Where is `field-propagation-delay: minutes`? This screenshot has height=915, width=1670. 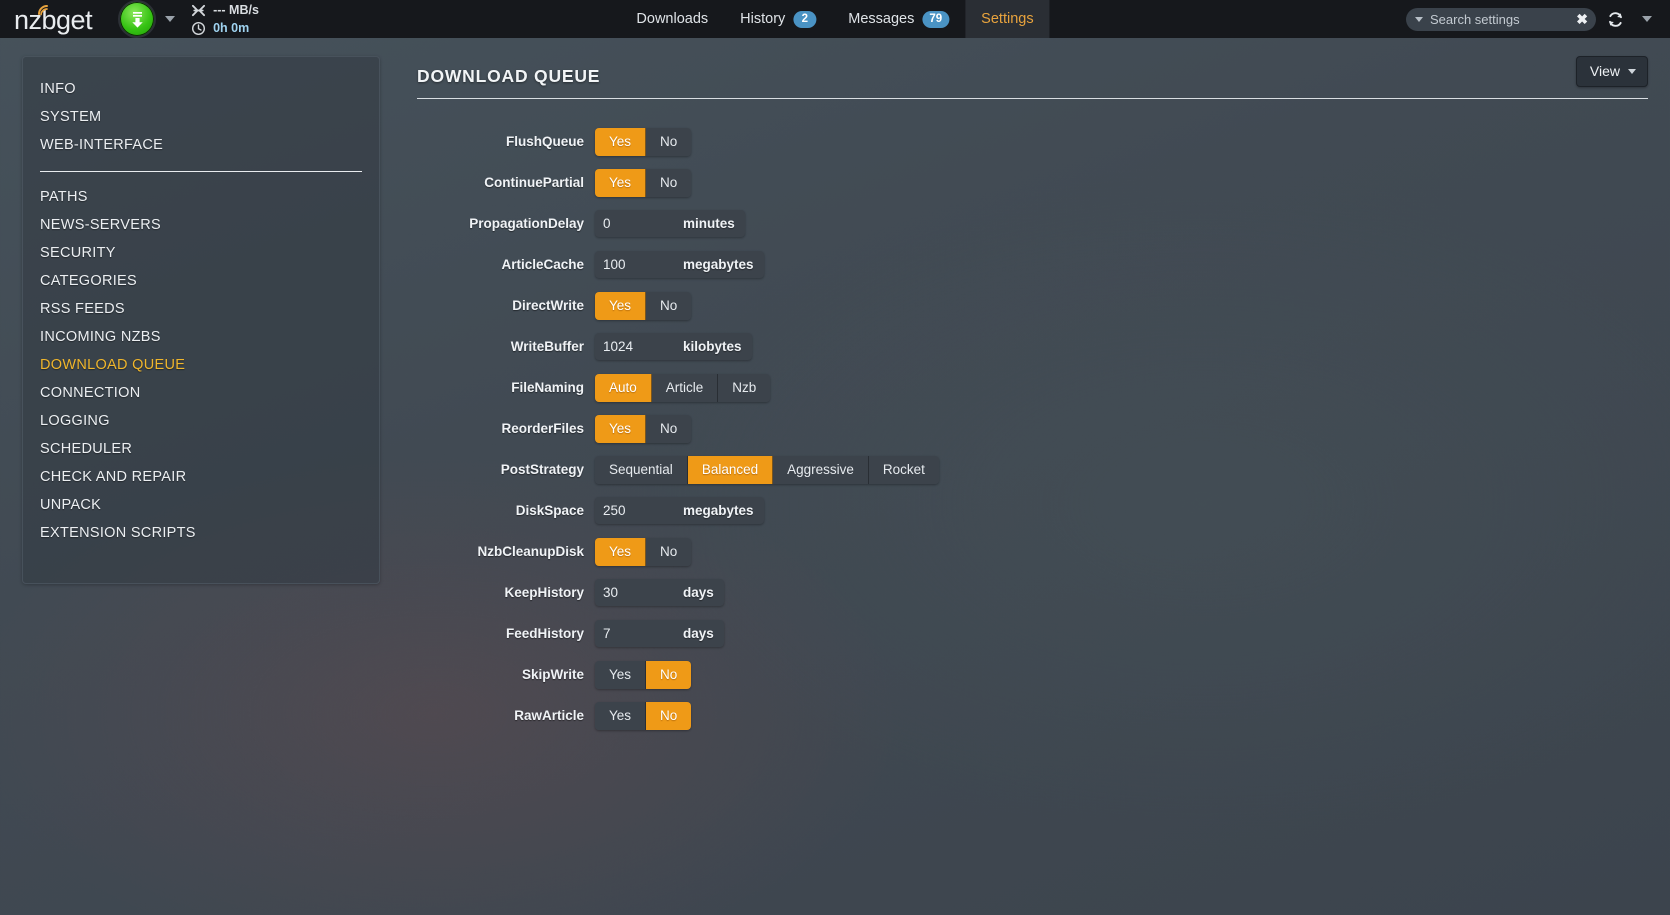
field-propagation-delay: minutes is located at coordinates (670, 223).